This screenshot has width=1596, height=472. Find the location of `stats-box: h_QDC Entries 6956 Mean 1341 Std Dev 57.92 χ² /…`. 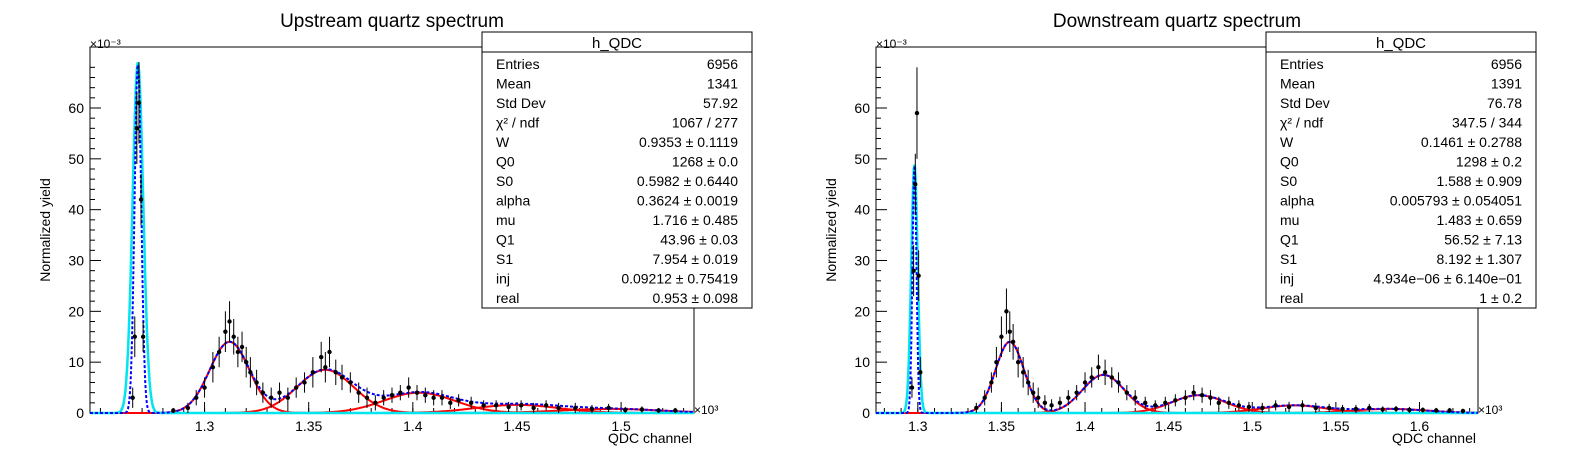

stats-box: h_QDC Entries 6956 Mean 1341 Std Dev 57.92 χ² /… is located at coordinates (617, 170).